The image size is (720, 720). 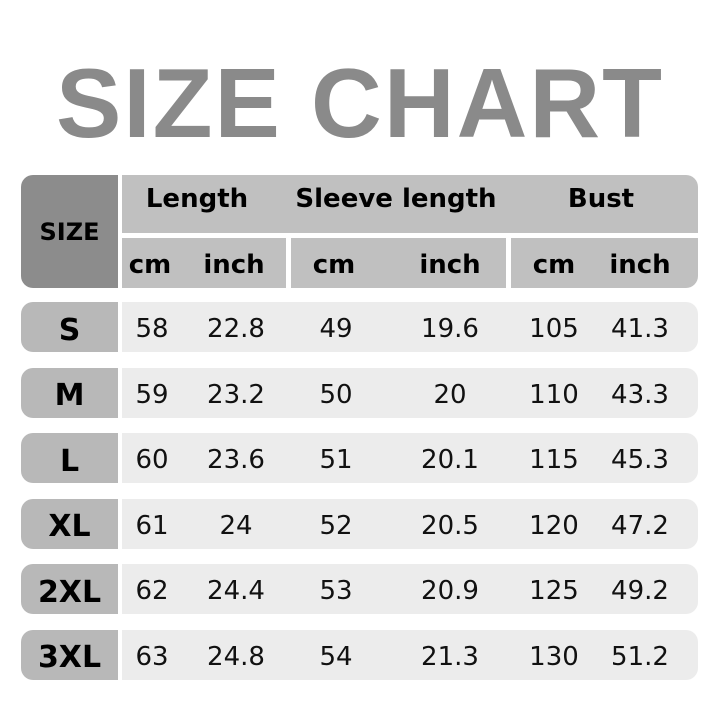 I want to click on value-cell: 21.3, so click(x=450, y=656).